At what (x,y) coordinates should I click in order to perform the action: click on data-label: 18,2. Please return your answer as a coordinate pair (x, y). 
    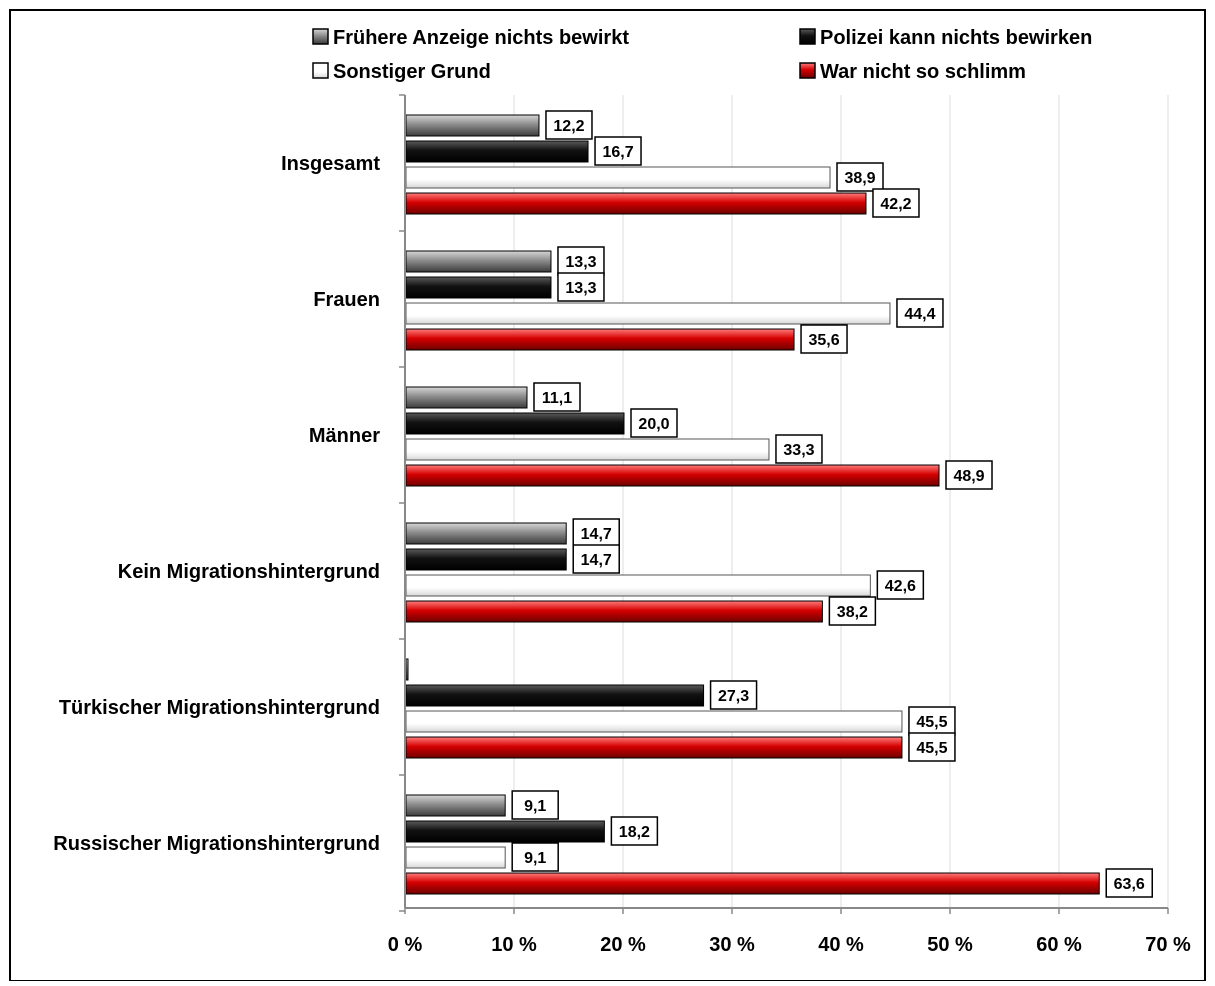
    Looking at the image, I should click on (634, 832).